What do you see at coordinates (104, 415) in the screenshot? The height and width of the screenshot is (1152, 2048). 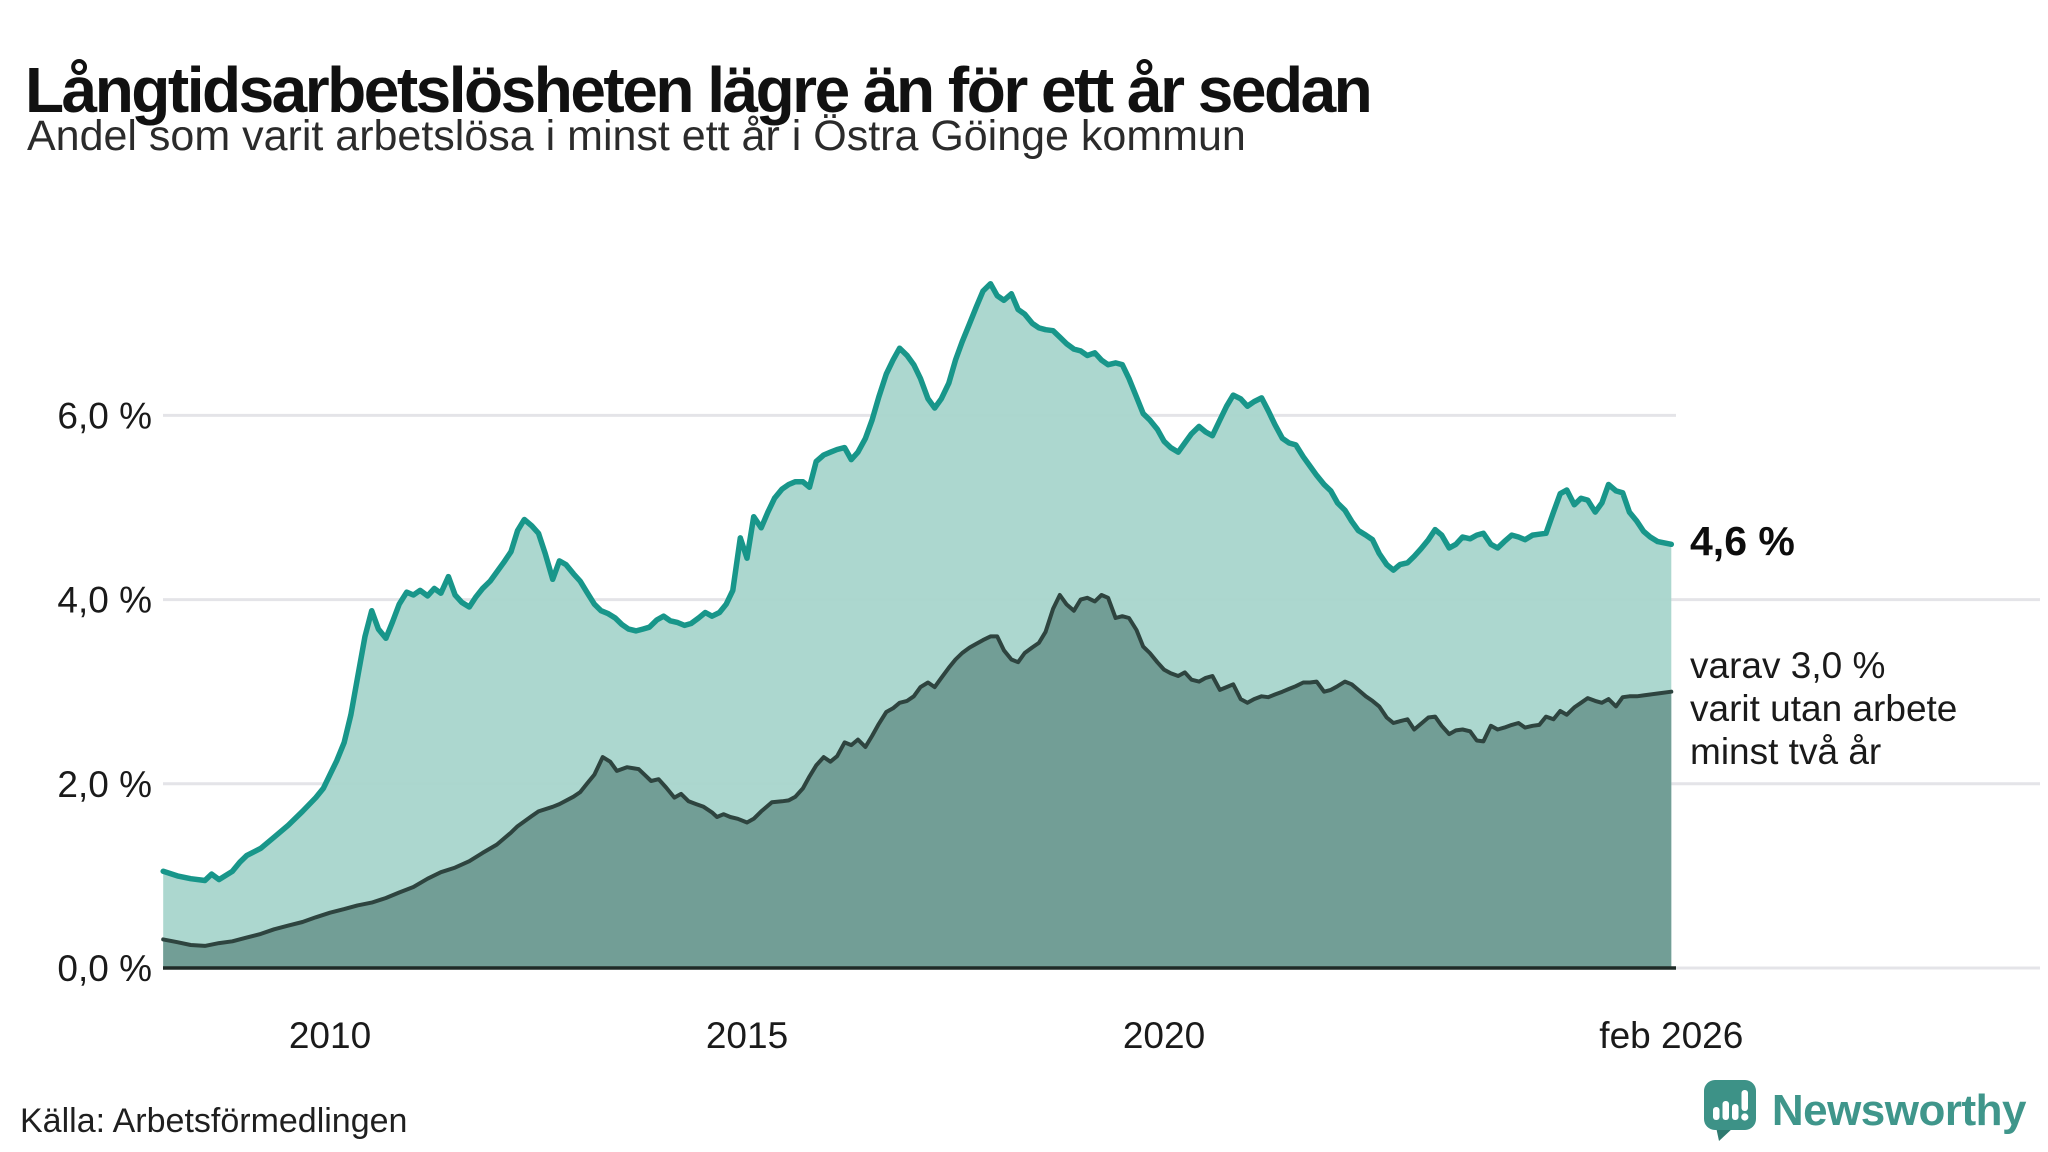 I see `y-axis-tick-label: 6,0 %` at bounding box center [104, 415].